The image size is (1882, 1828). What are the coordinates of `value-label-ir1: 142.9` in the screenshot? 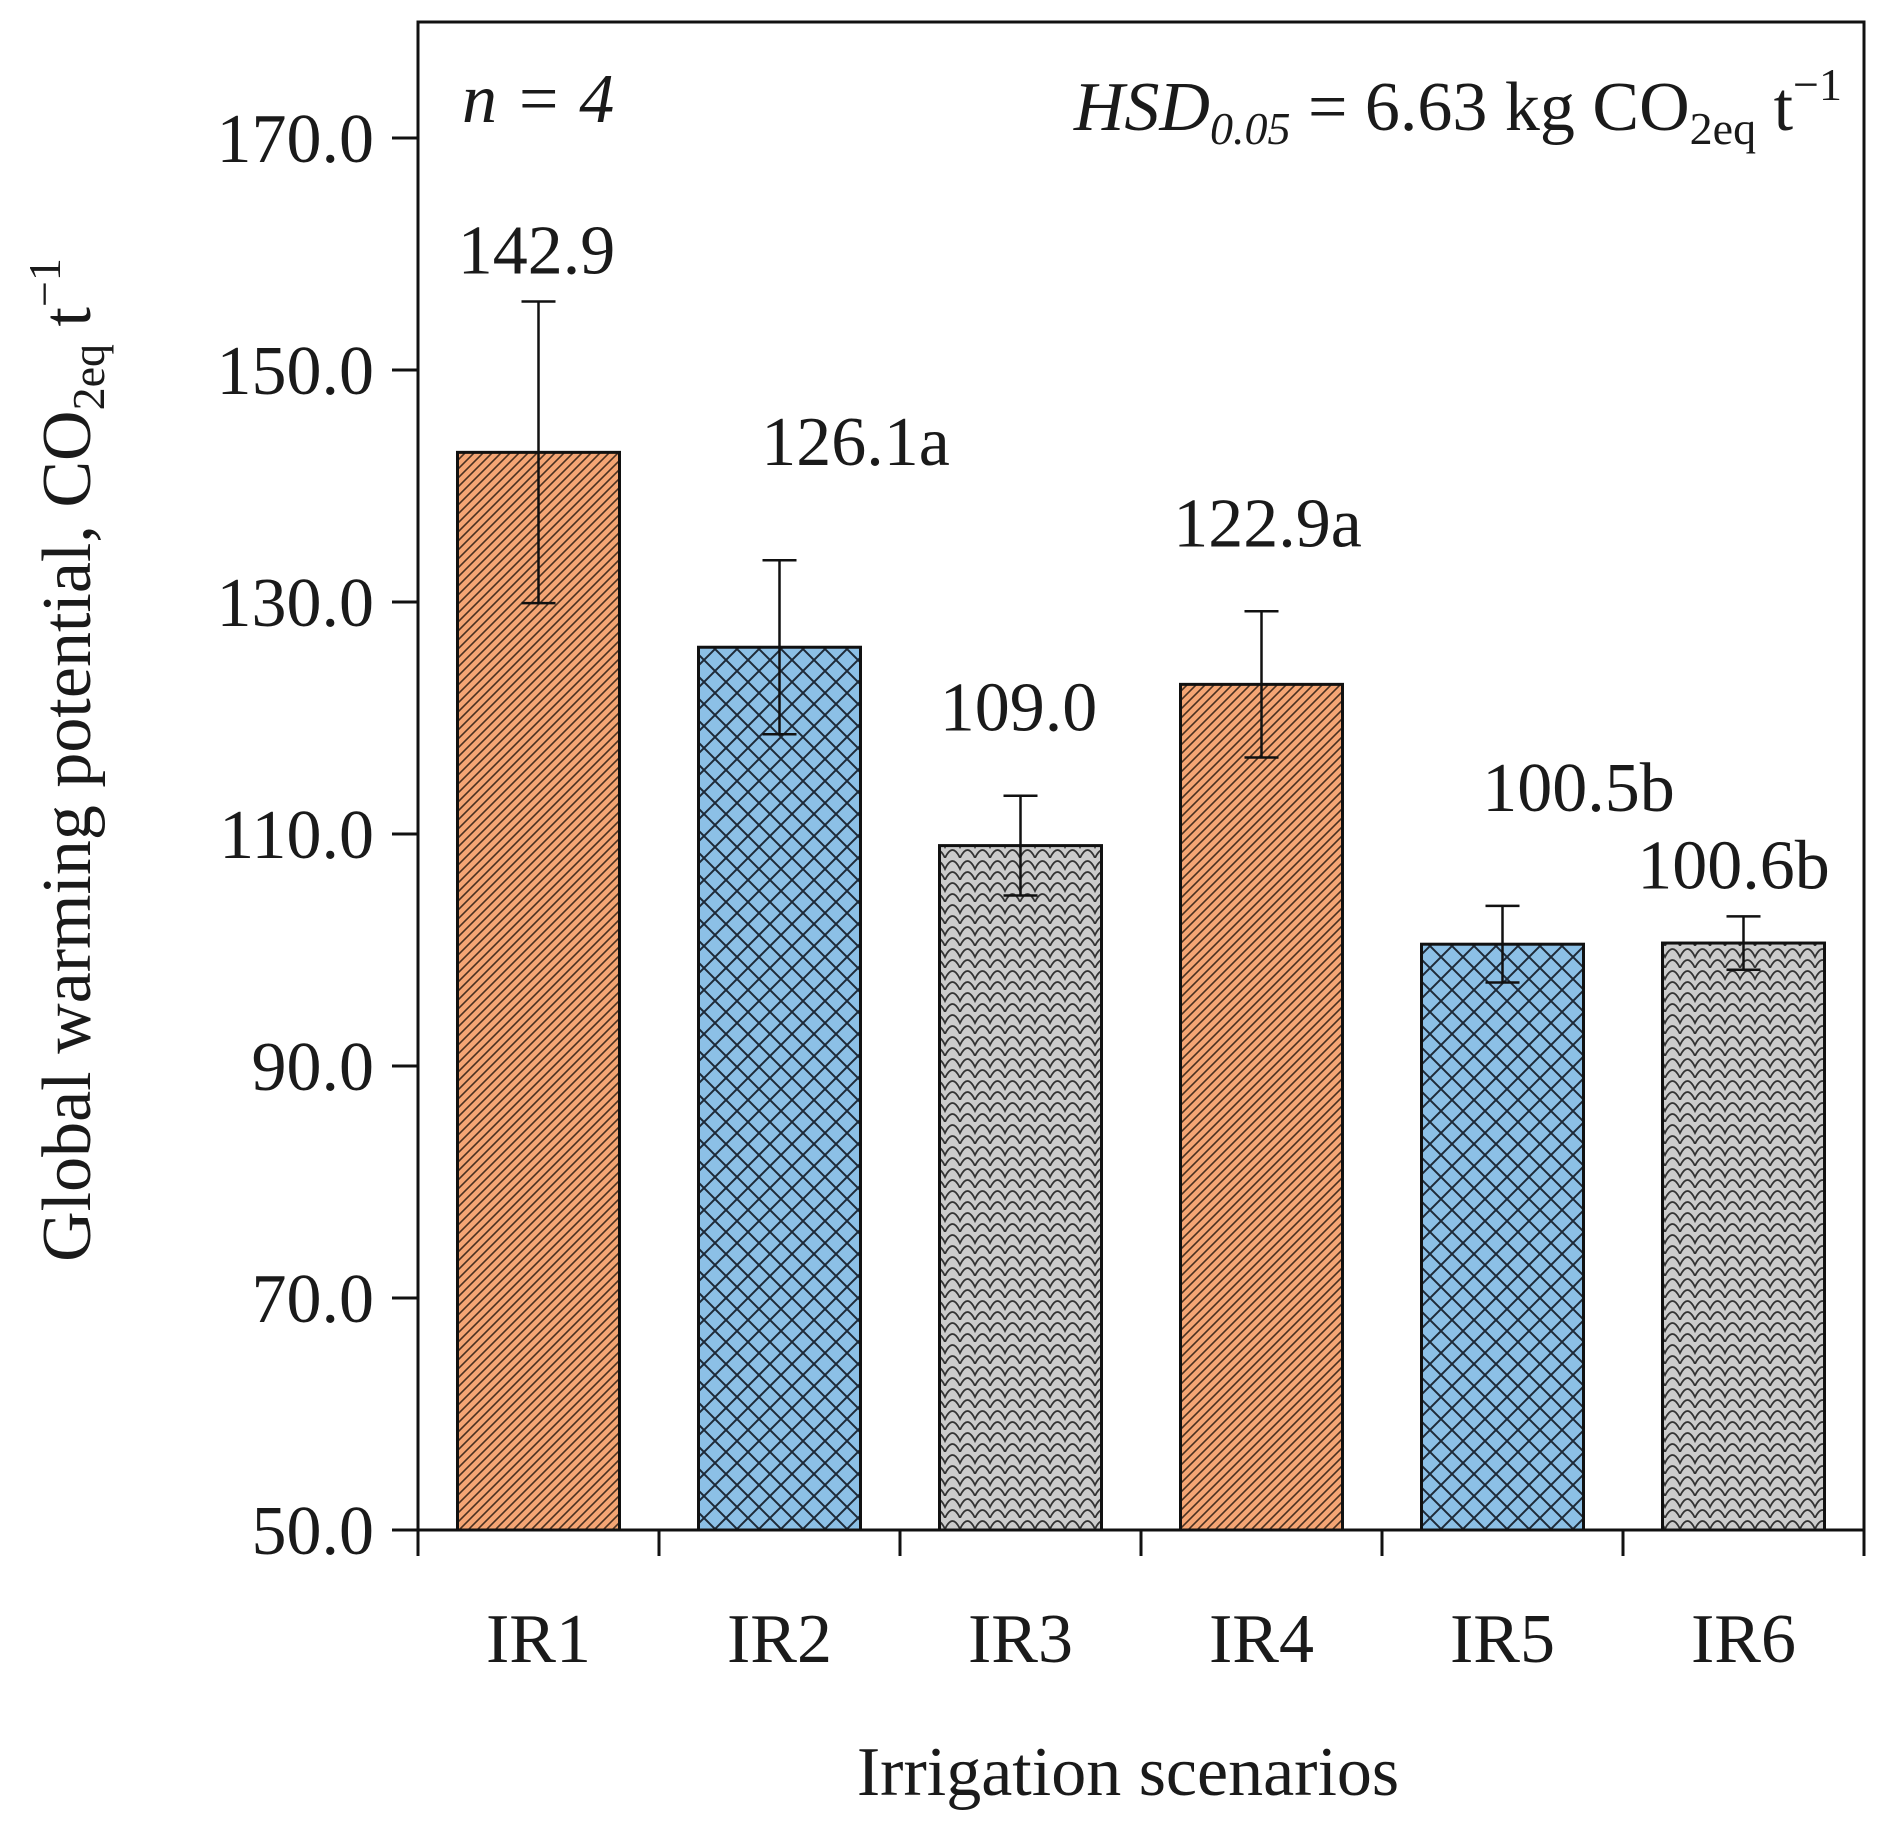 It's located at (537, 251).